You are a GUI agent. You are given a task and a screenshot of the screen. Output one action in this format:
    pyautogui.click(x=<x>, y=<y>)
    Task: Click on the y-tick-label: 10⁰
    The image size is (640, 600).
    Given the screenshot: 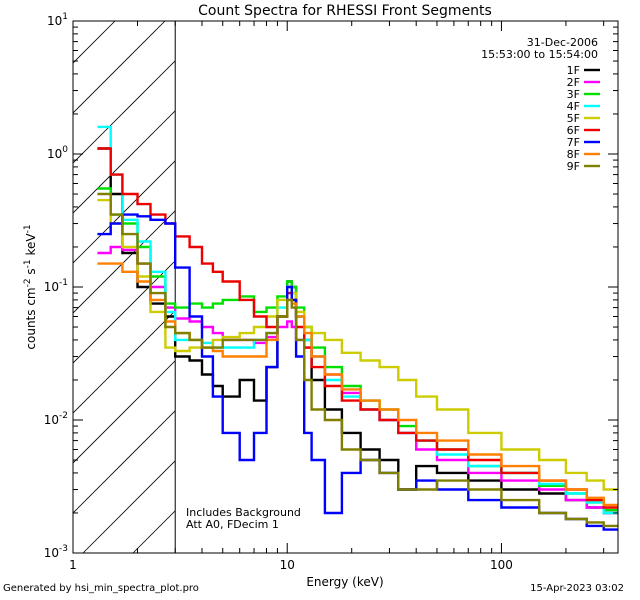 What is the action you would take?
    pyautogui.click(x=57, y=153)
    